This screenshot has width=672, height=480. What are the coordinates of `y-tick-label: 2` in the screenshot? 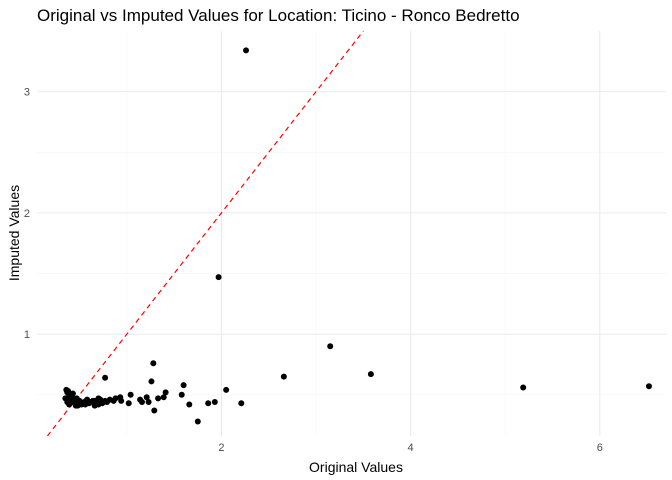 It's located at (27, 214).